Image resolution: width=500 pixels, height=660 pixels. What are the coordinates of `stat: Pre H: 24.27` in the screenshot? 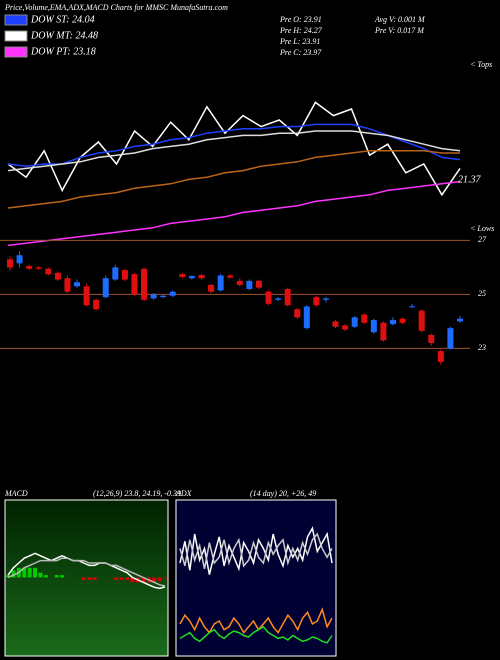 It's located at (301, 30).